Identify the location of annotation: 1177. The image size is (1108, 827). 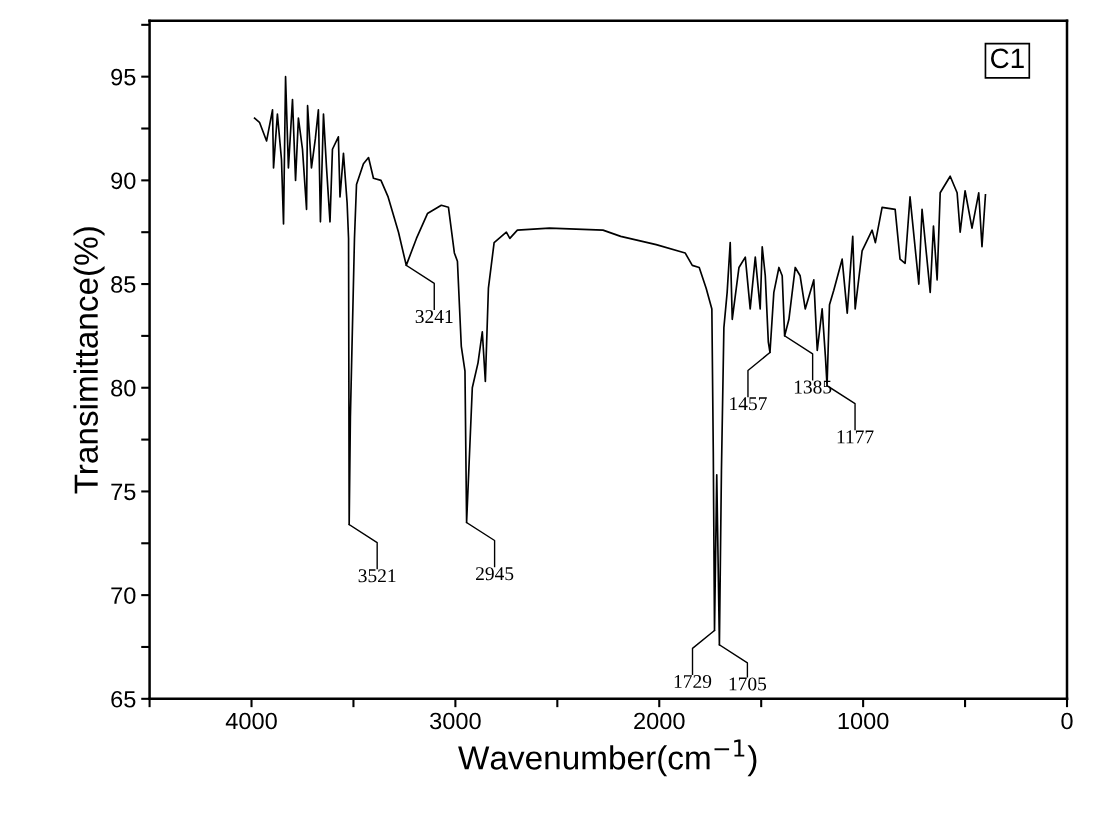
(855, 437).